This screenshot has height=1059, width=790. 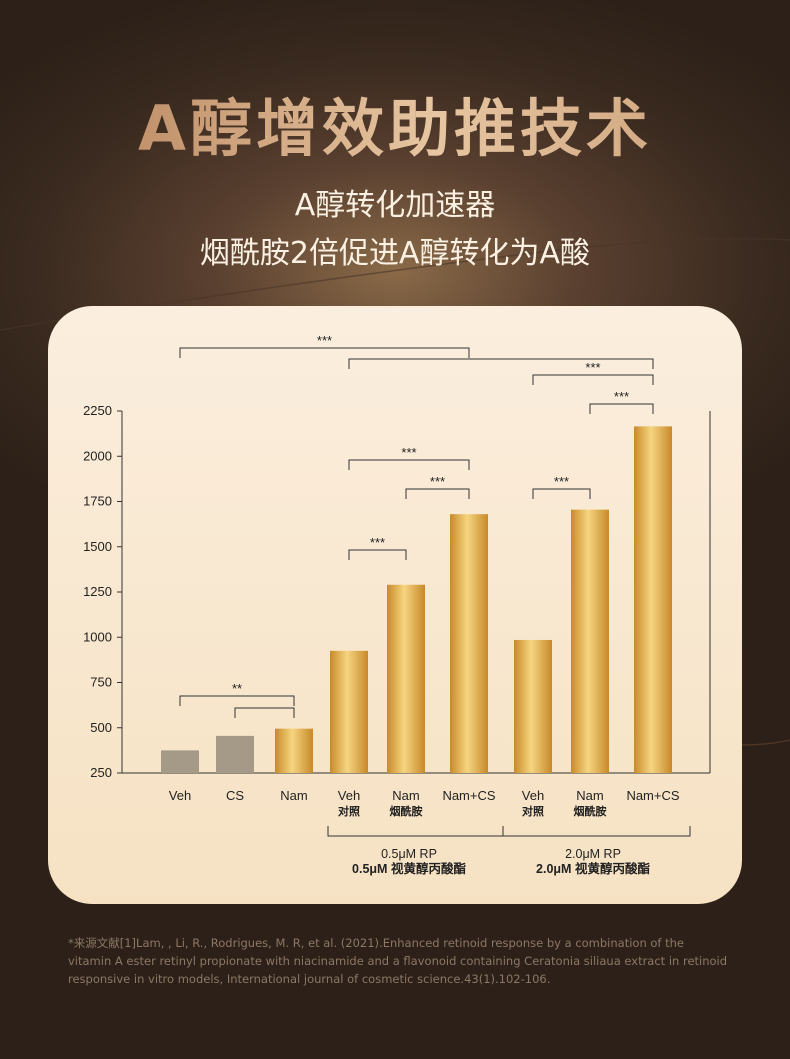 What do you see at coordinates (97, 546) in the screenshot?
I see `y-tick-label: 1500` at bounding box center [97, 546].